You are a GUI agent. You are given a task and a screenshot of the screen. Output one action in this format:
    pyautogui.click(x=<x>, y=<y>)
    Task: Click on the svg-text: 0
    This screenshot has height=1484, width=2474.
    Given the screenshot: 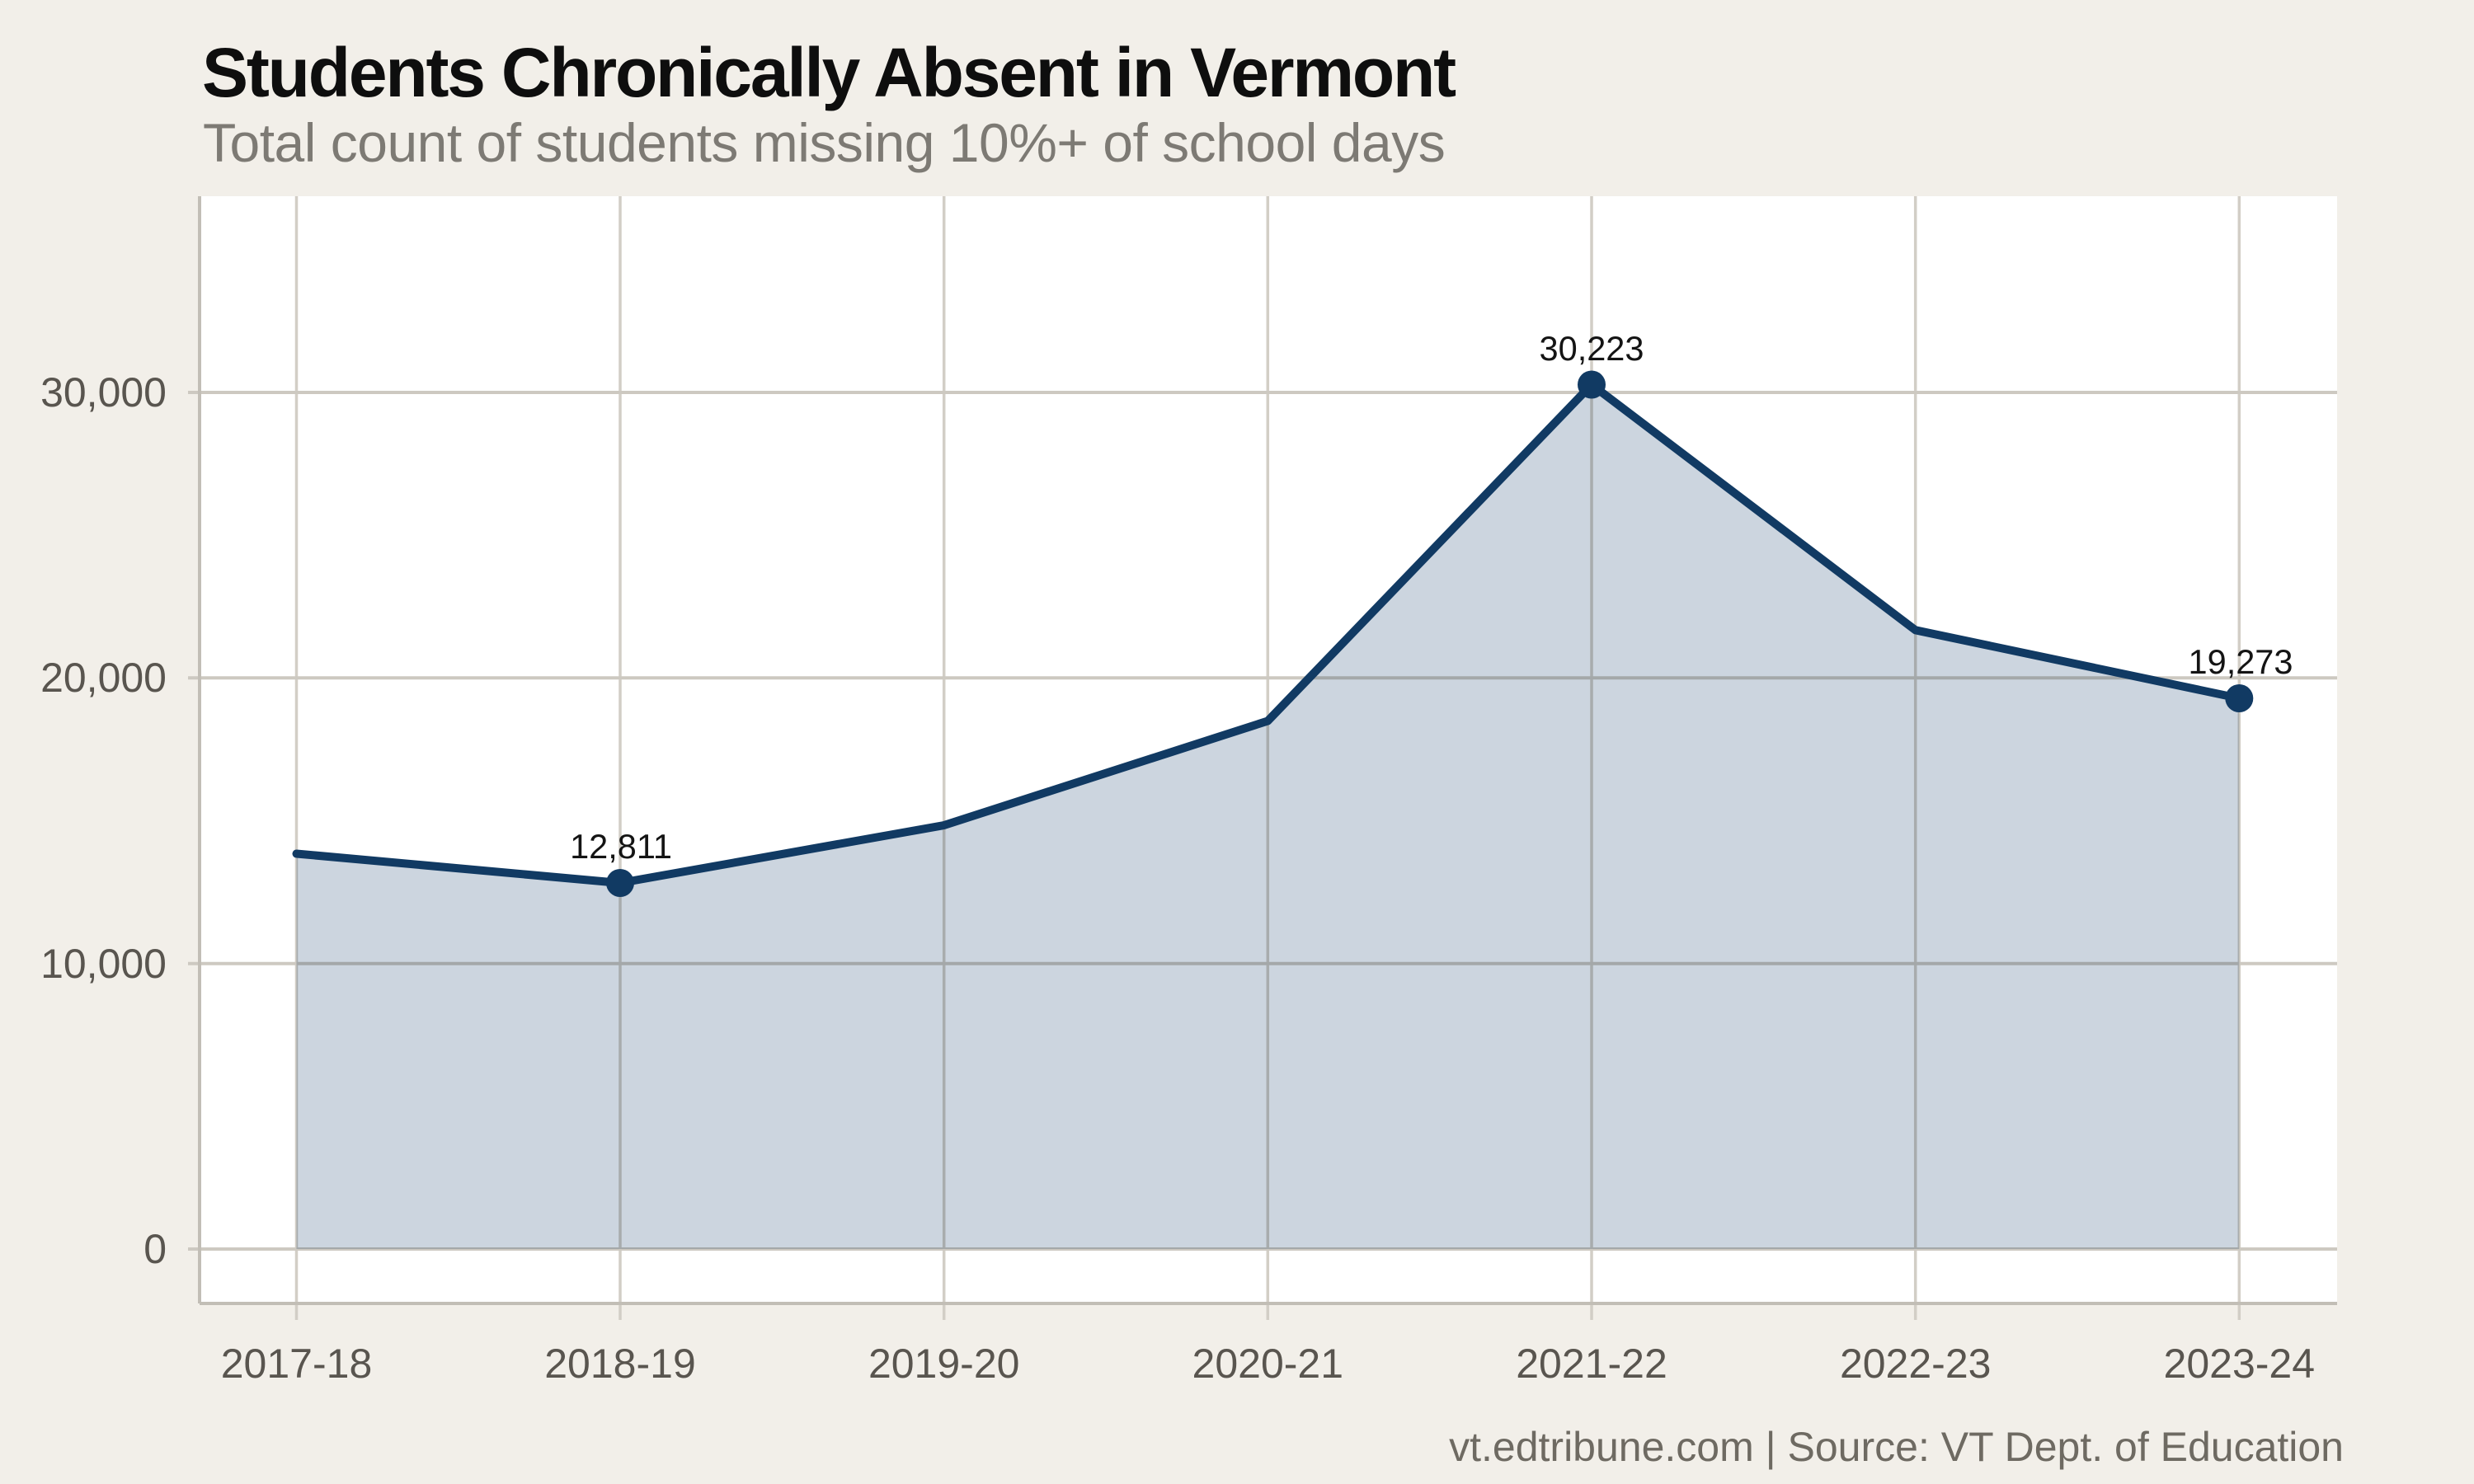 What is the action you would take?
    pyautogui.click(x=155, y=1249)
    